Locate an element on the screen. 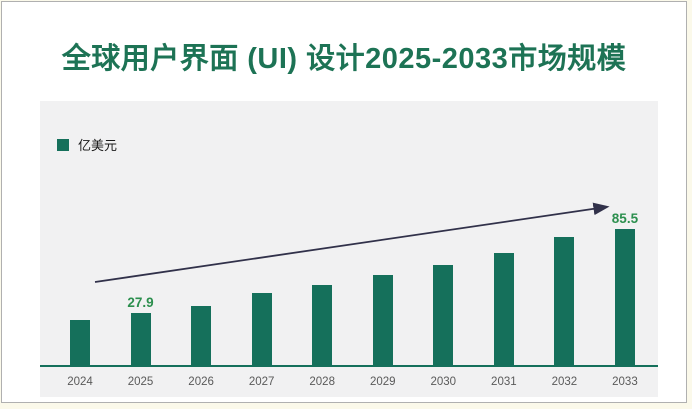 Image resolution: width=692 pixels, height=409 pixels. x-tick-label-2028: 2028 is located at coordinates (322, 382).